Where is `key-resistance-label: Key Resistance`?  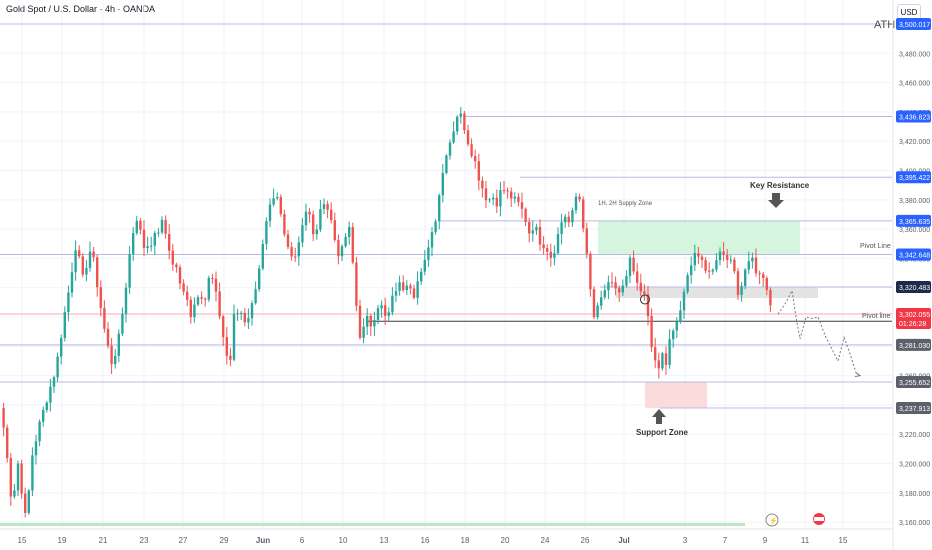
key-resistance-label: Key Resistance is located at coordinates (780, 185).